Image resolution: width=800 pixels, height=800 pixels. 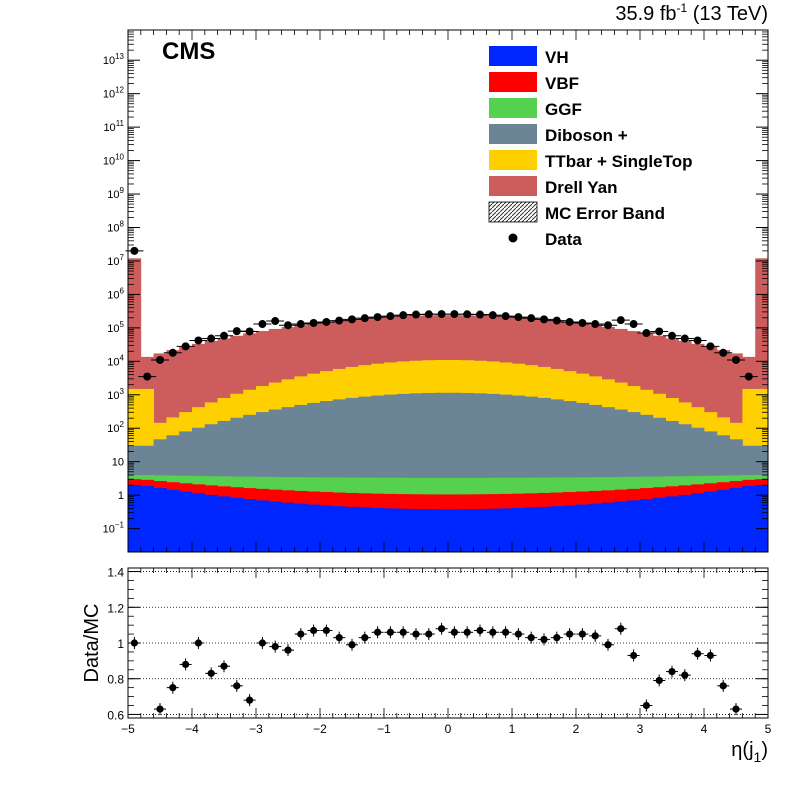 I want to click on y-tick-label: 10³, so click(x=115, y=394).